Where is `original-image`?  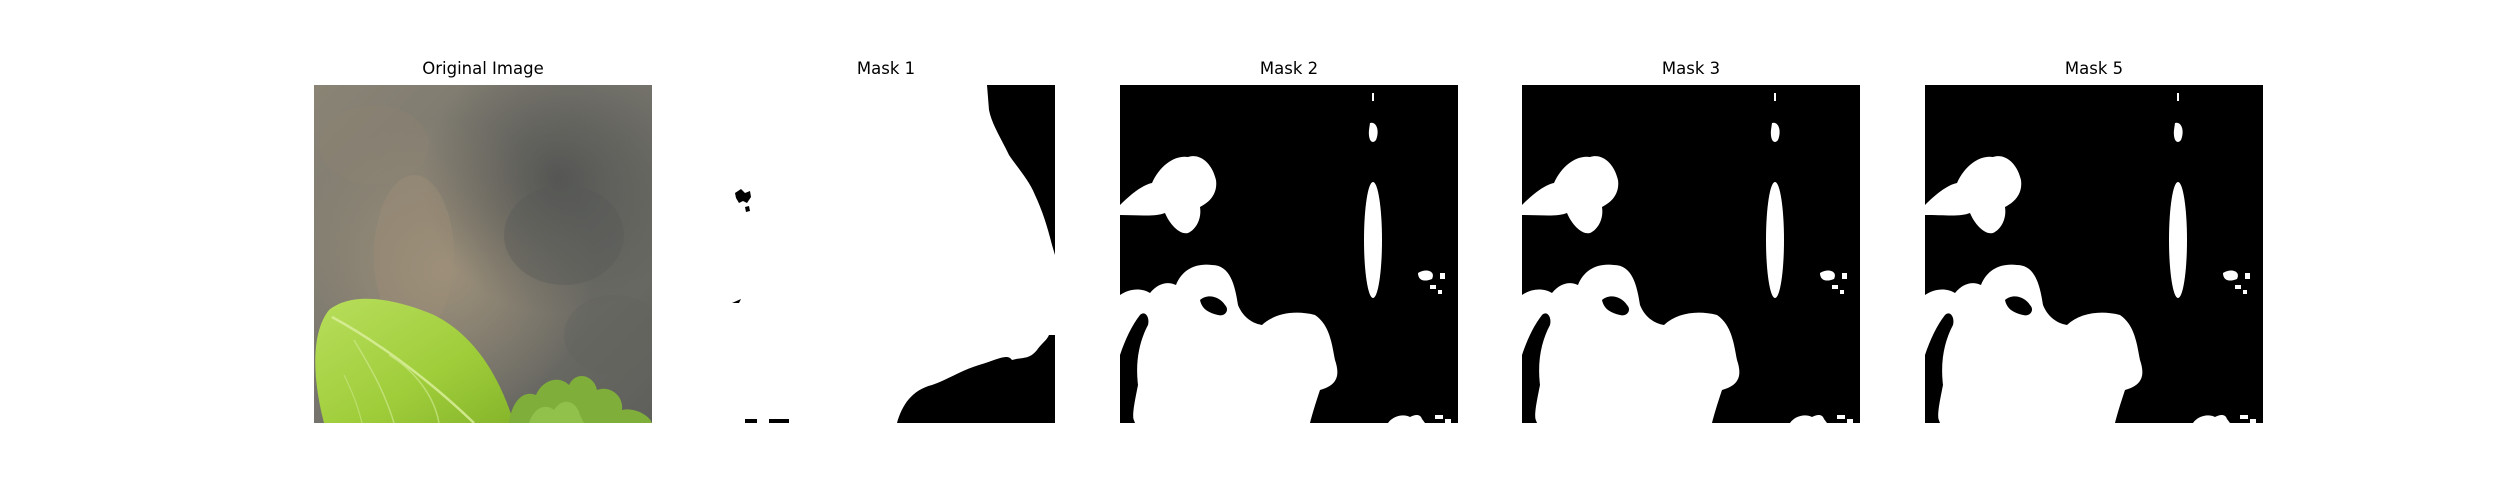
original-image is located at coordinates (483, 254).